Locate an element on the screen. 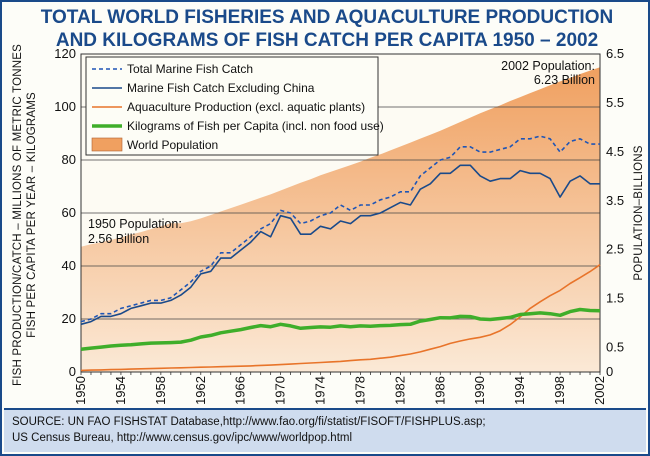  x-tick-label: 1958 is located at coordinates (160, 390).